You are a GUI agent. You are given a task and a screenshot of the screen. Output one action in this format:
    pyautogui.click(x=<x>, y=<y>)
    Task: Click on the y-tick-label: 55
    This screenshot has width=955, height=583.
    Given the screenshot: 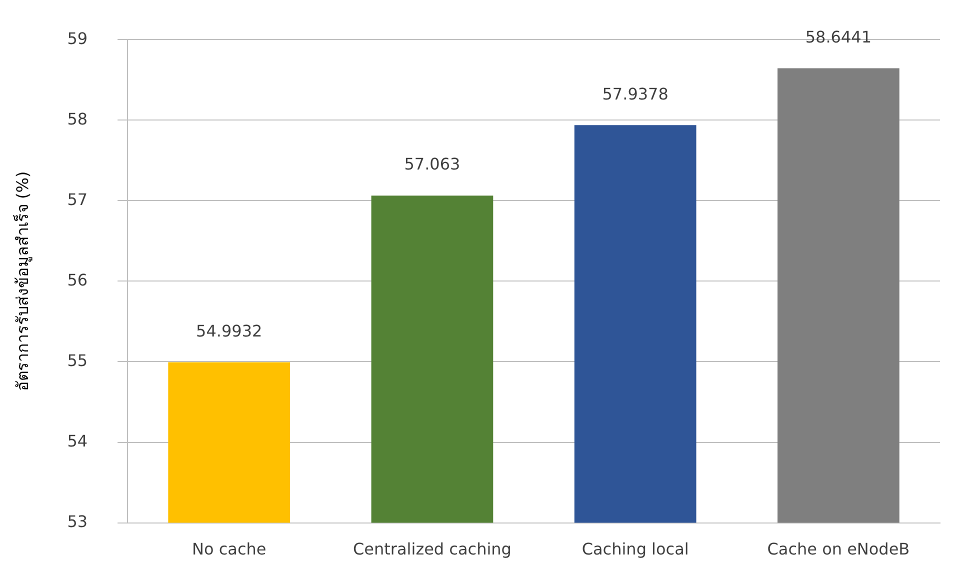 What is the action you would take?
    pyautogui.click(x=77, y=360)
    